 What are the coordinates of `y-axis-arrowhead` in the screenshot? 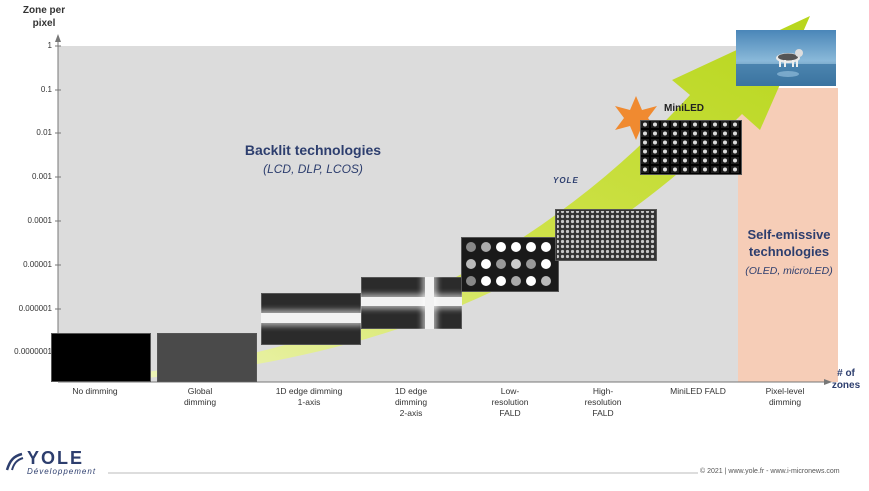 It's located at (58, 38).